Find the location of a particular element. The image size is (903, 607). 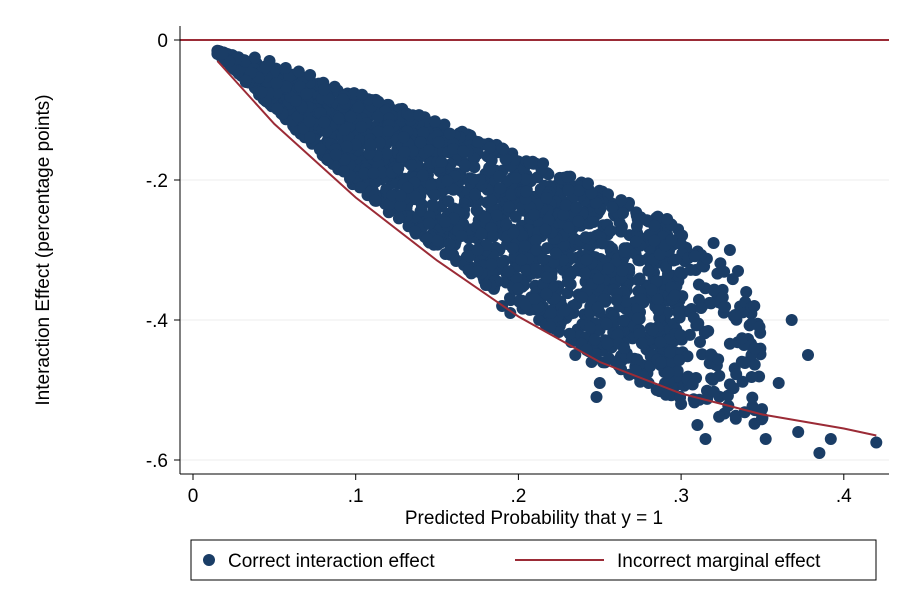

legend-marker-correct is located at coordinates (209, 560).